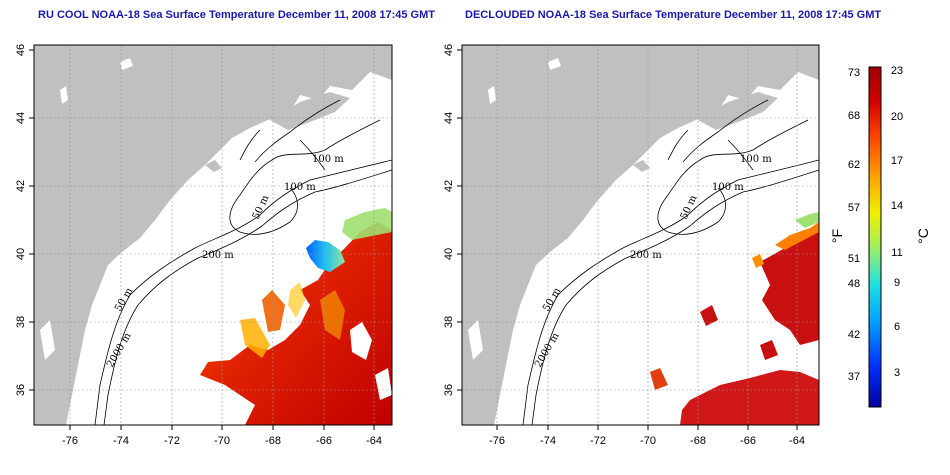 Image resolution: width=950 pixels, height=475 pixels. I want to click on fahrenheit-tick-label: 62, so click(854, 165).